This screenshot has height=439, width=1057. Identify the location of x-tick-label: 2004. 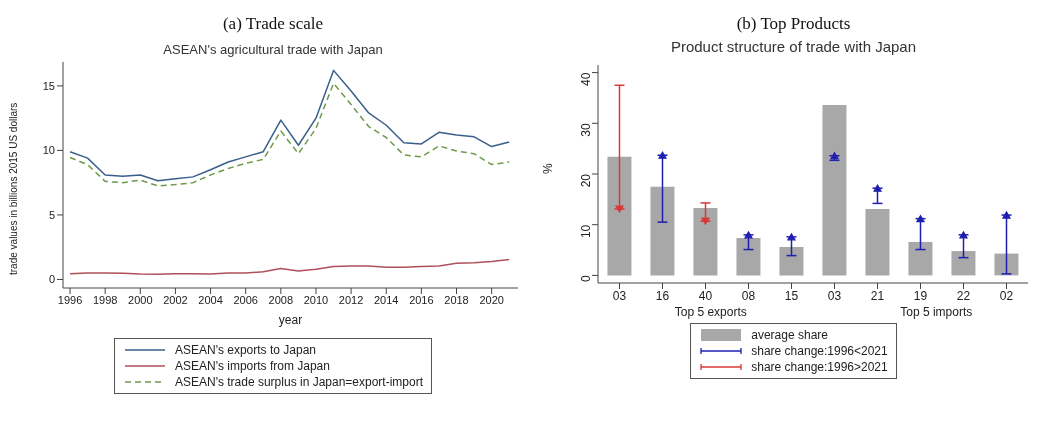
(210, 299).